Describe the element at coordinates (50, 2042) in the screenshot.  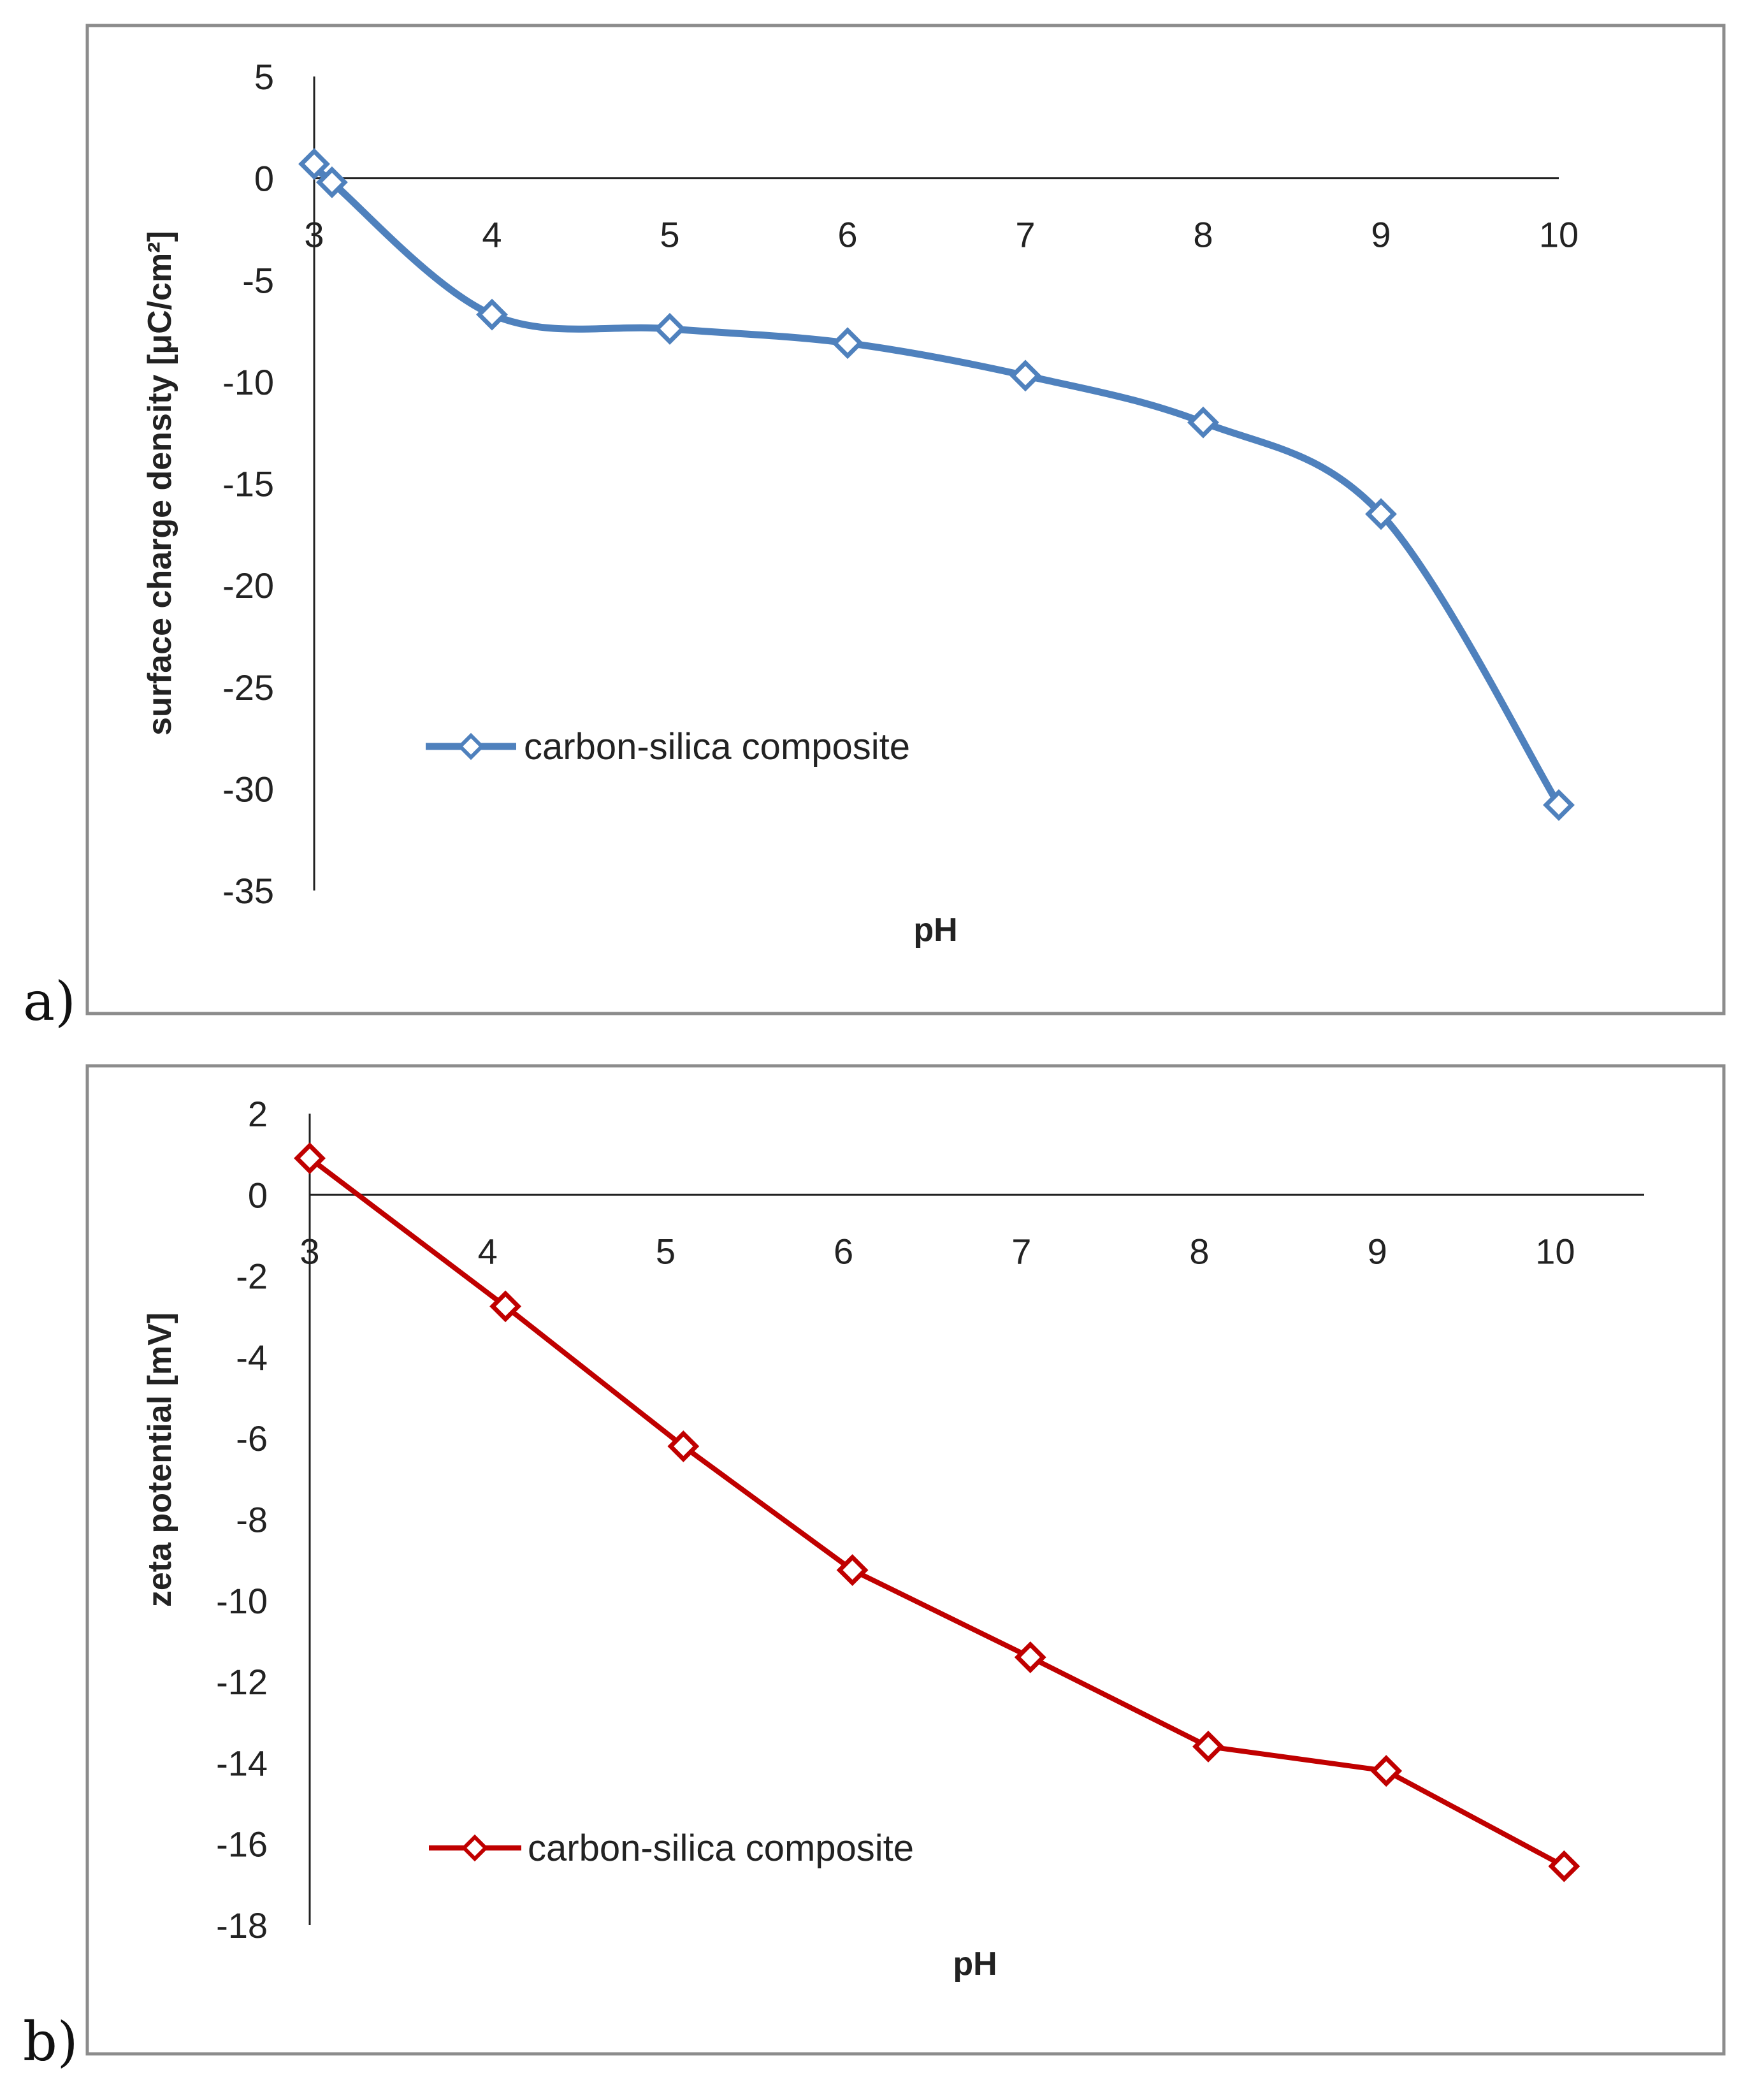
I see `panel-label-b: b)` at that location.